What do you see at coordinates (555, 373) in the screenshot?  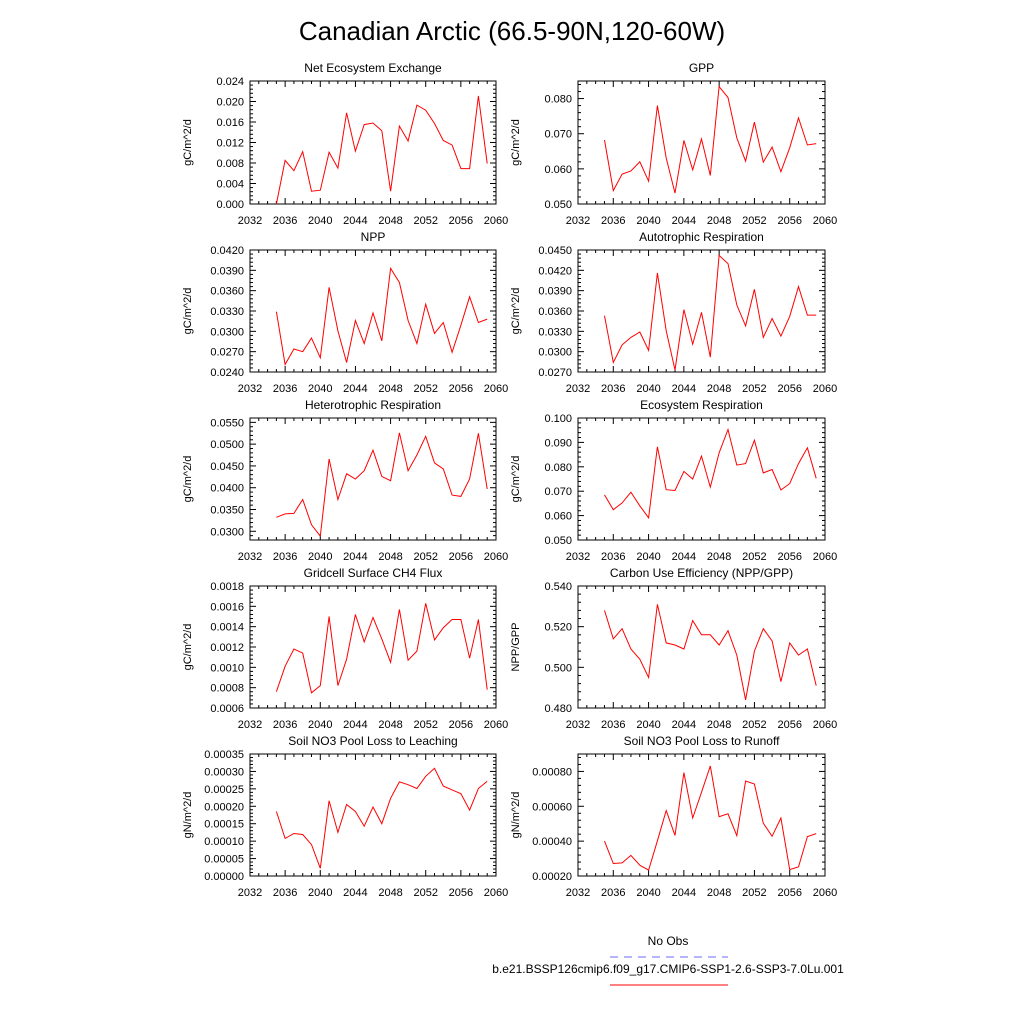 I see `y-tick-label: 0.0270` at bounding box center [555, 373].